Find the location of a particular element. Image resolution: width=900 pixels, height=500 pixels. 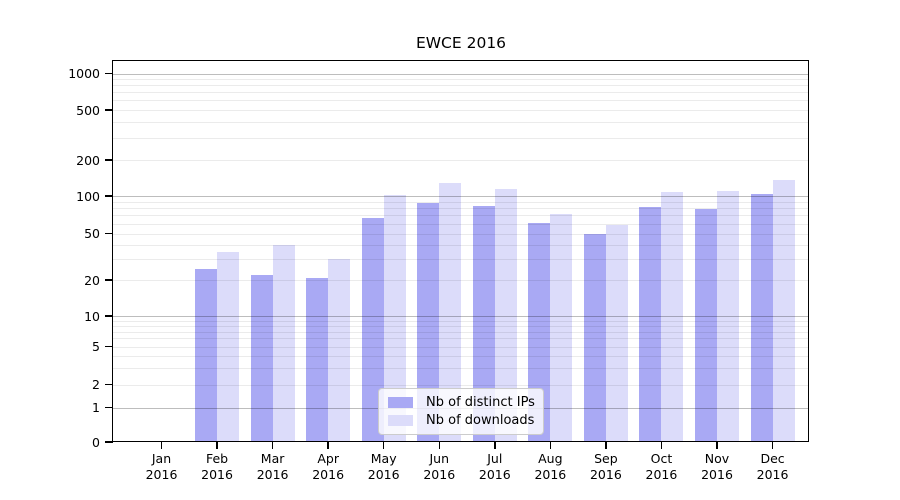

x-tick-label-mar: Mar 2016 is located at coordinates (273, 467).